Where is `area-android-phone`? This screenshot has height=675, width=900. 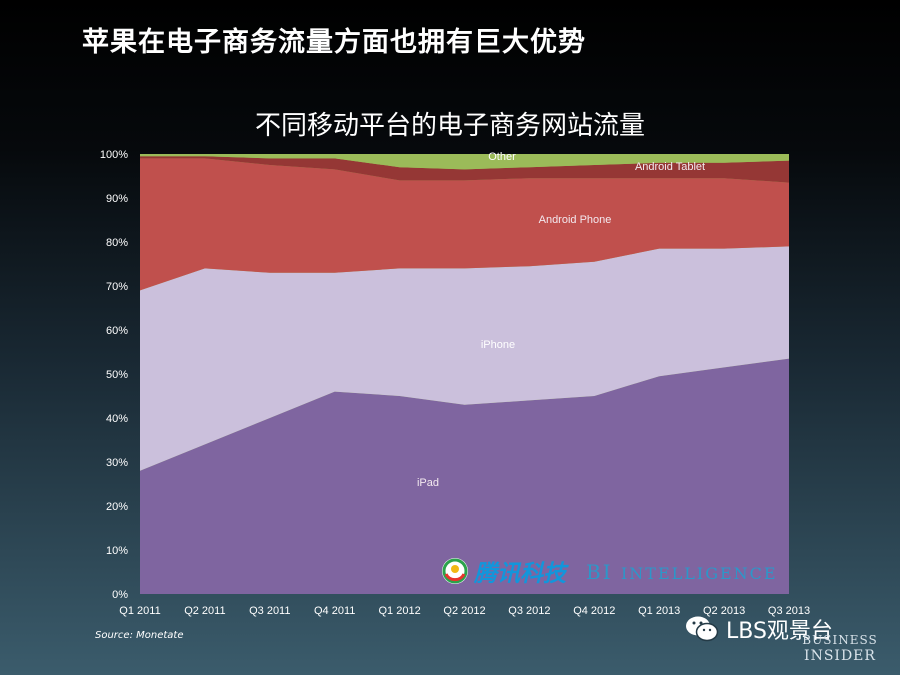 area-android-phone is located at coordinates (464, 224).